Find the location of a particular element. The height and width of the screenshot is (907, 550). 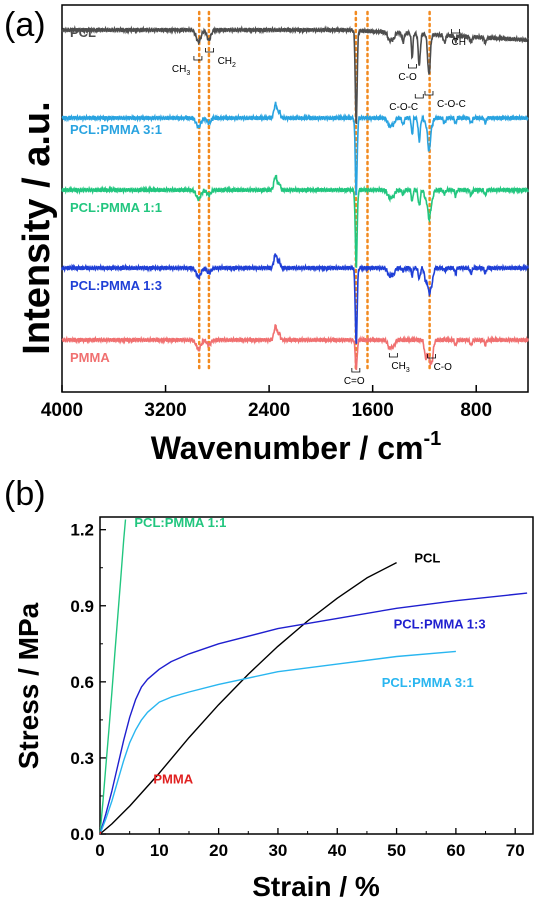

panel-b-x-tick-label: 0 is located at coordinates (99, 850).